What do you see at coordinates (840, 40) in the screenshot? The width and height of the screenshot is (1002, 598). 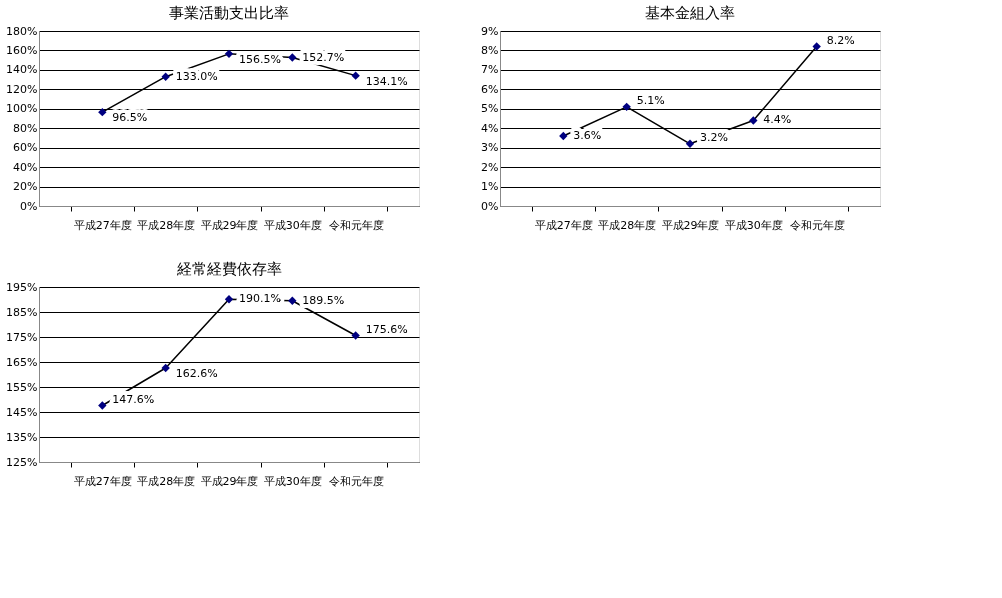 I see `text: 8.2%` at bounding box center [840, 40].